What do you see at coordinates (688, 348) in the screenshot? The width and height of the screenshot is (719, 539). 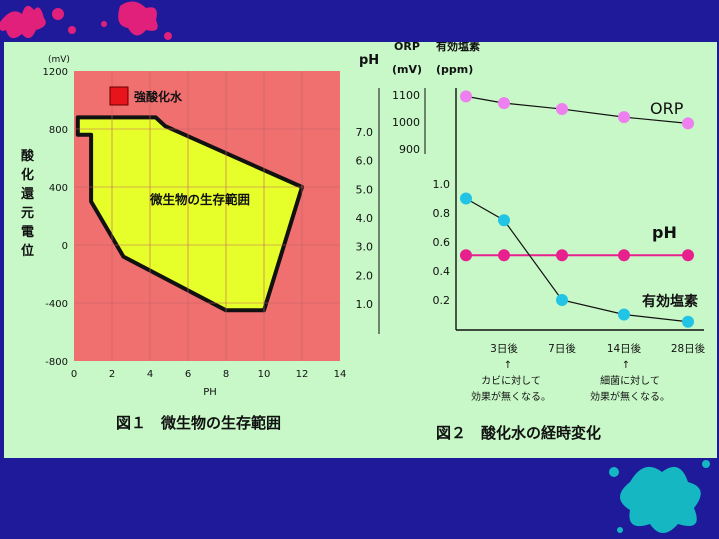 I see `figure2-x-tick: 28日後` at bounding box center [688, 348].